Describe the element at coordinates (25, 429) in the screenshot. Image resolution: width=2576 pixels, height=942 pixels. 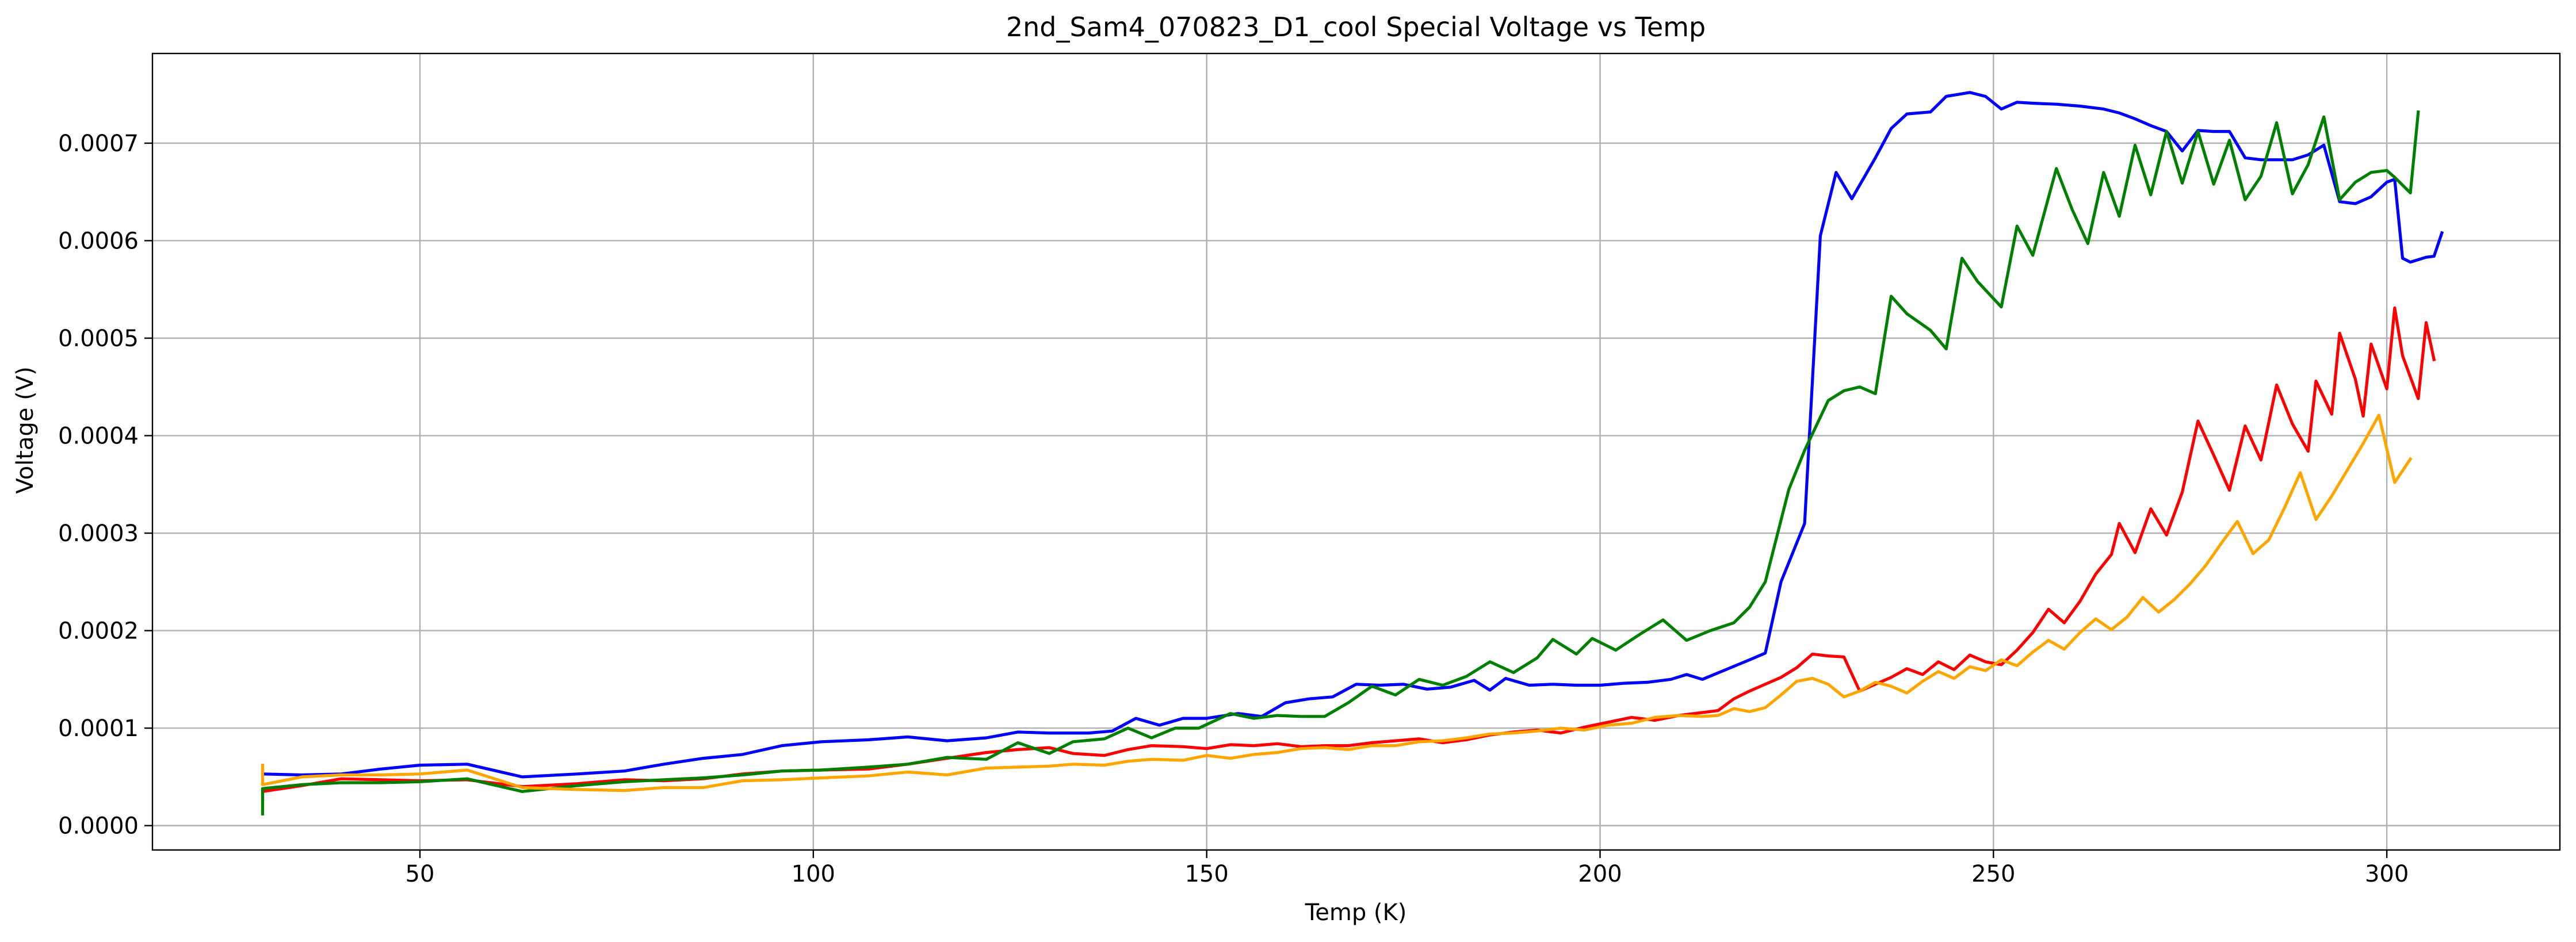
I see `y-axis-label: Voltage (V)` at that location.